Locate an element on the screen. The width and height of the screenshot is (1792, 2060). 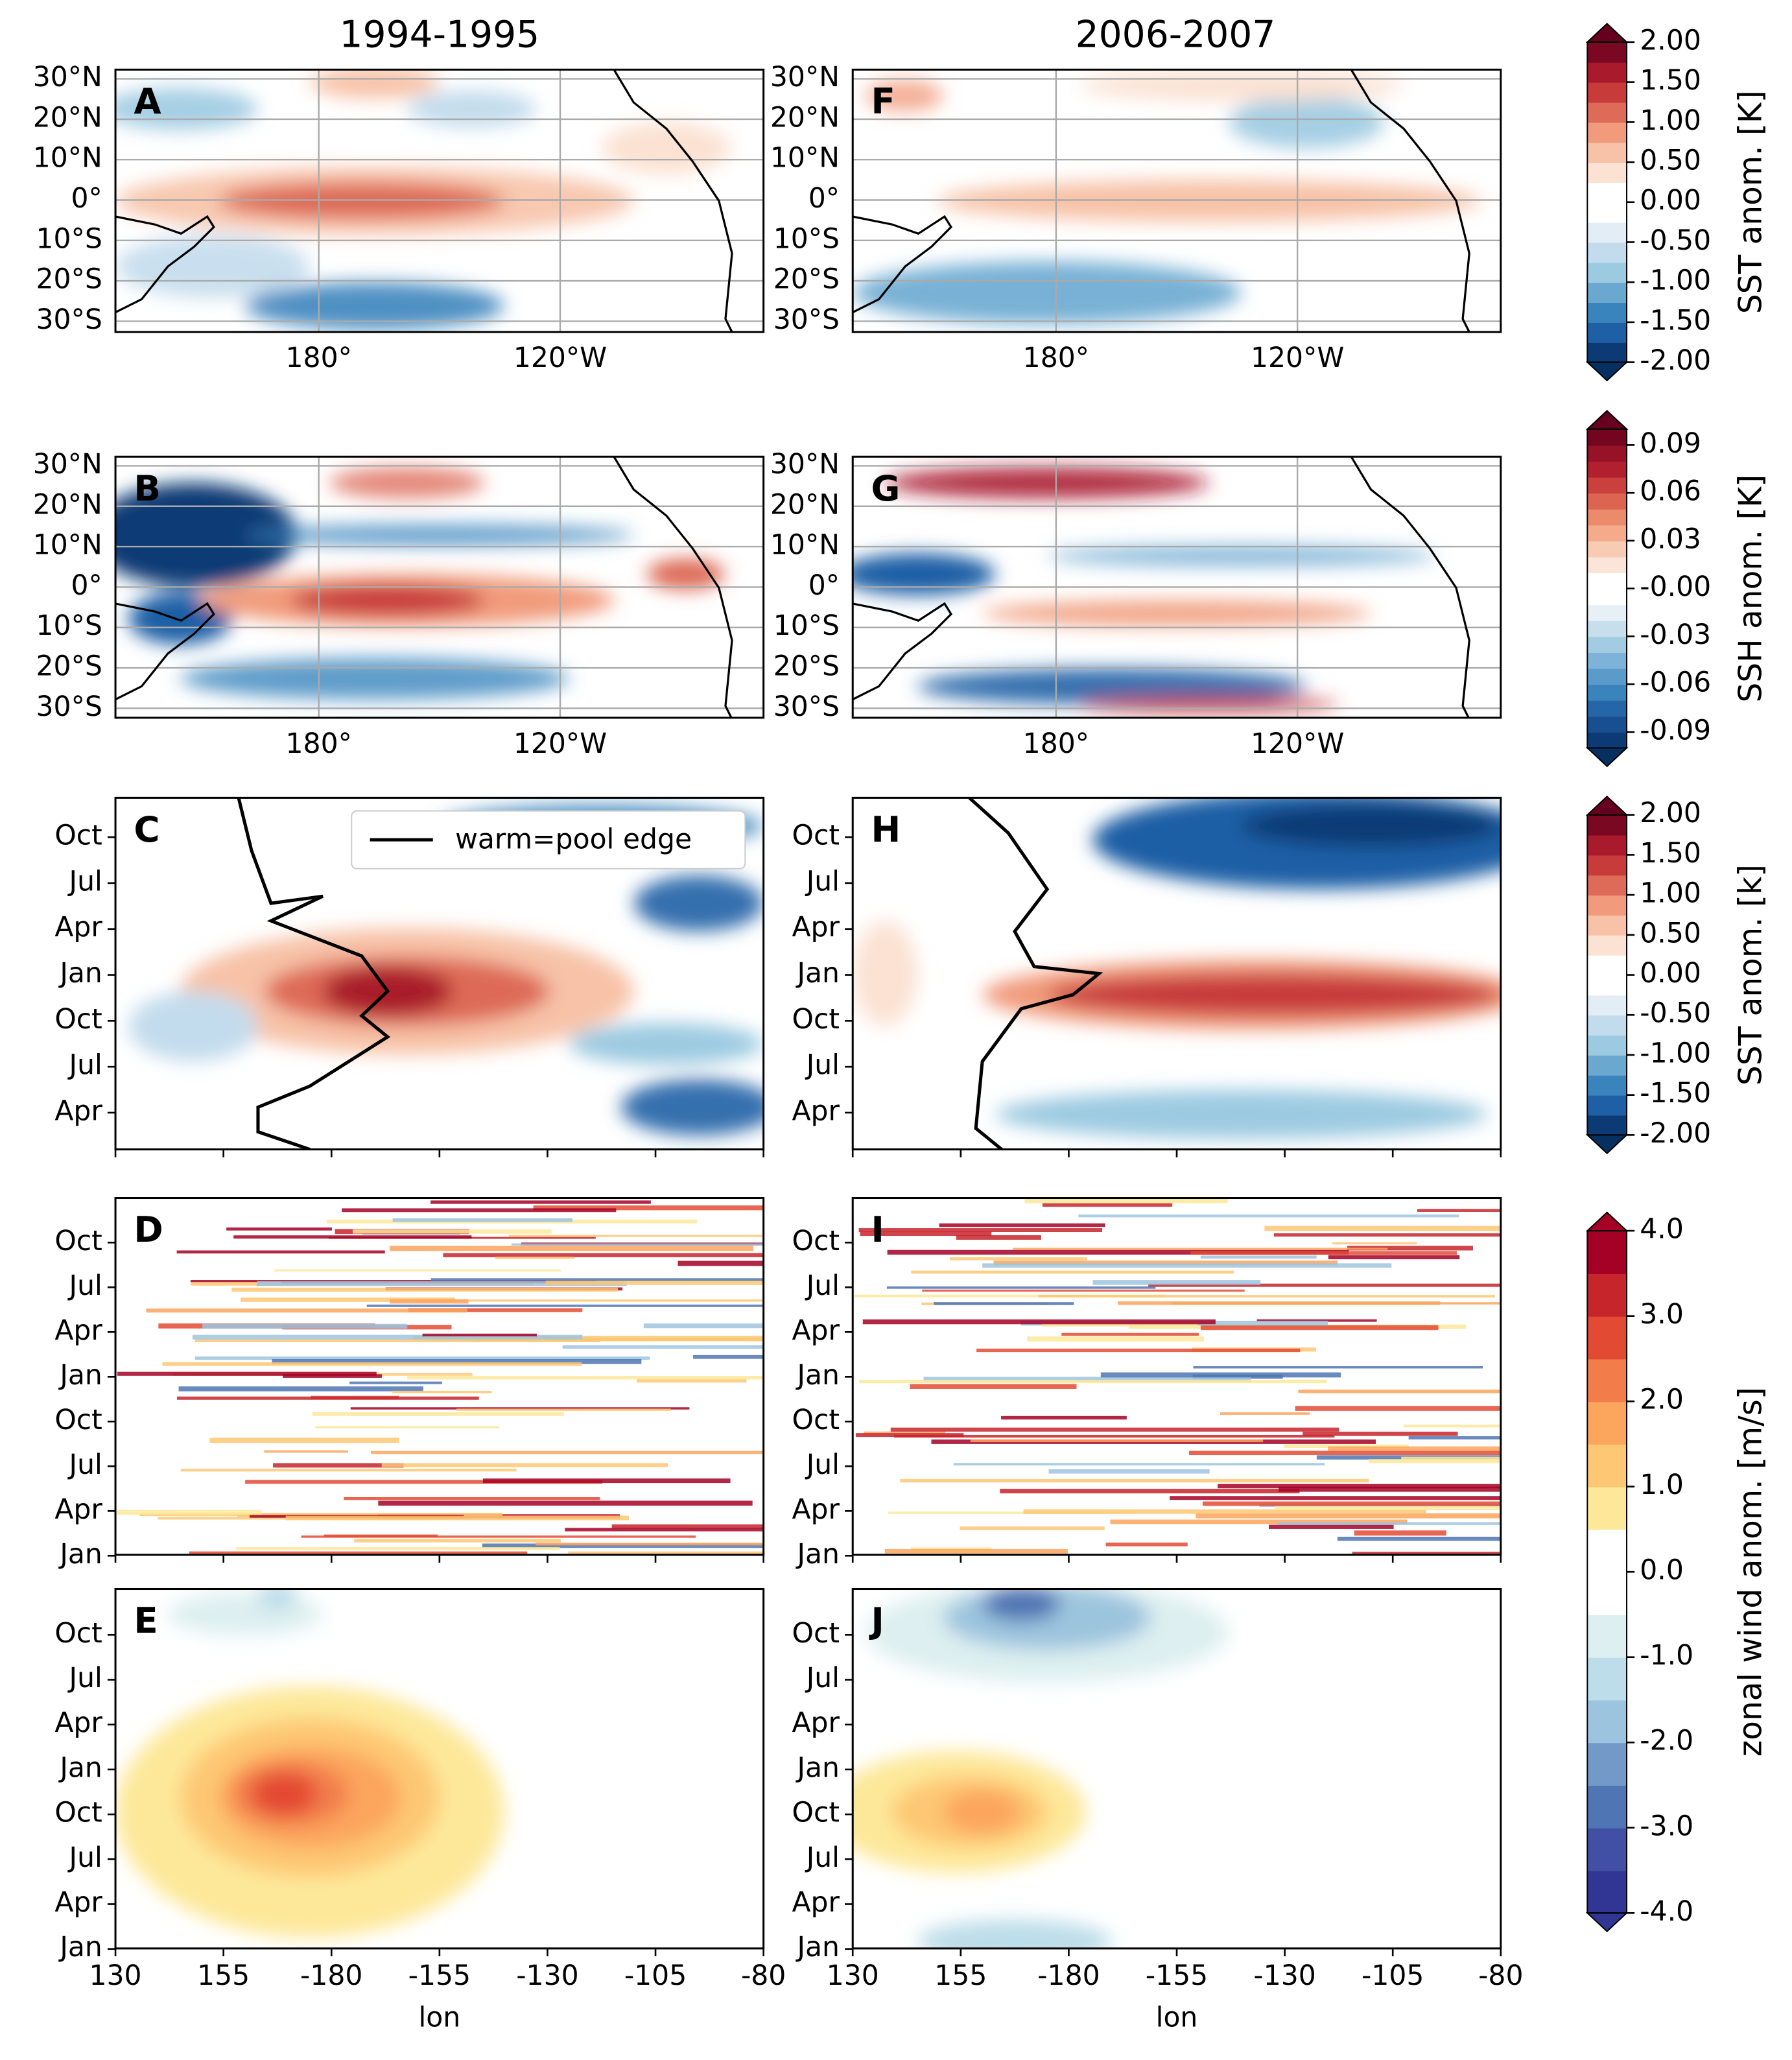
panel-letter: F is located at coordinates (883, 101).